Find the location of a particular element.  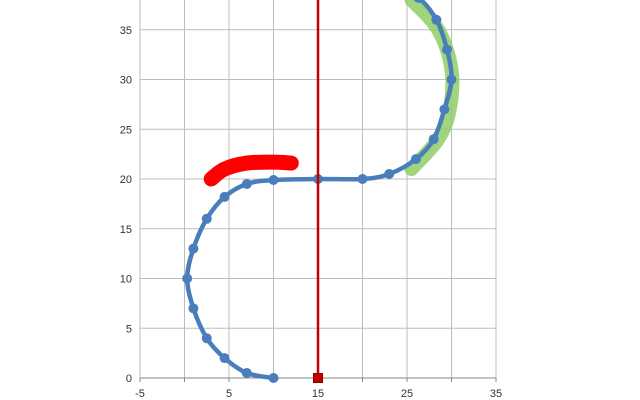

y-tick-label: 30 is located at coordinates (126, 81).